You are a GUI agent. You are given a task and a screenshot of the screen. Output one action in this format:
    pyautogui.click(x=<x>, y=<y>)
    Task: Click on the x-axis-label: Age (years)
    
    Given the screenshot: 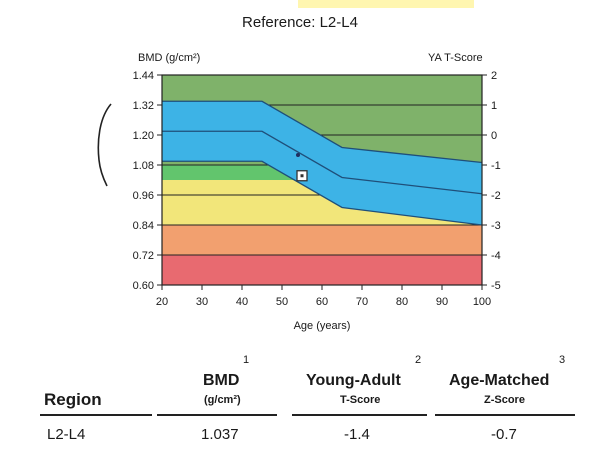 What is the action you would take?
    pyautogui.click(x=322, y=326)
    